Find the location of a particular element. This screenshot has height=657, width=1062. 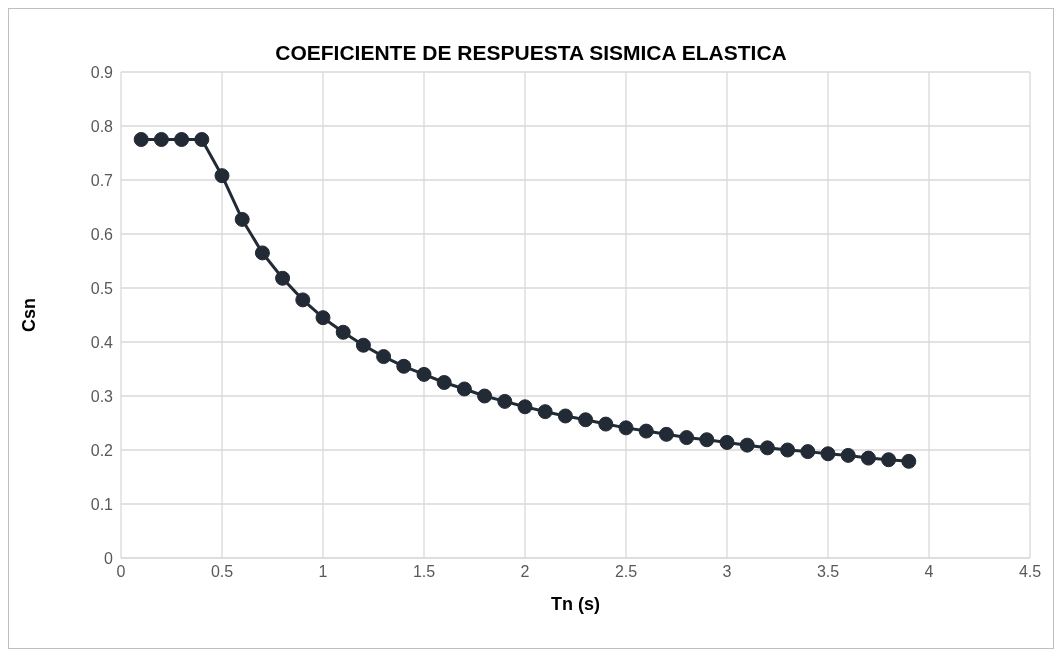

y-tick-label: 0.6 is located at coordinates (102, 234).